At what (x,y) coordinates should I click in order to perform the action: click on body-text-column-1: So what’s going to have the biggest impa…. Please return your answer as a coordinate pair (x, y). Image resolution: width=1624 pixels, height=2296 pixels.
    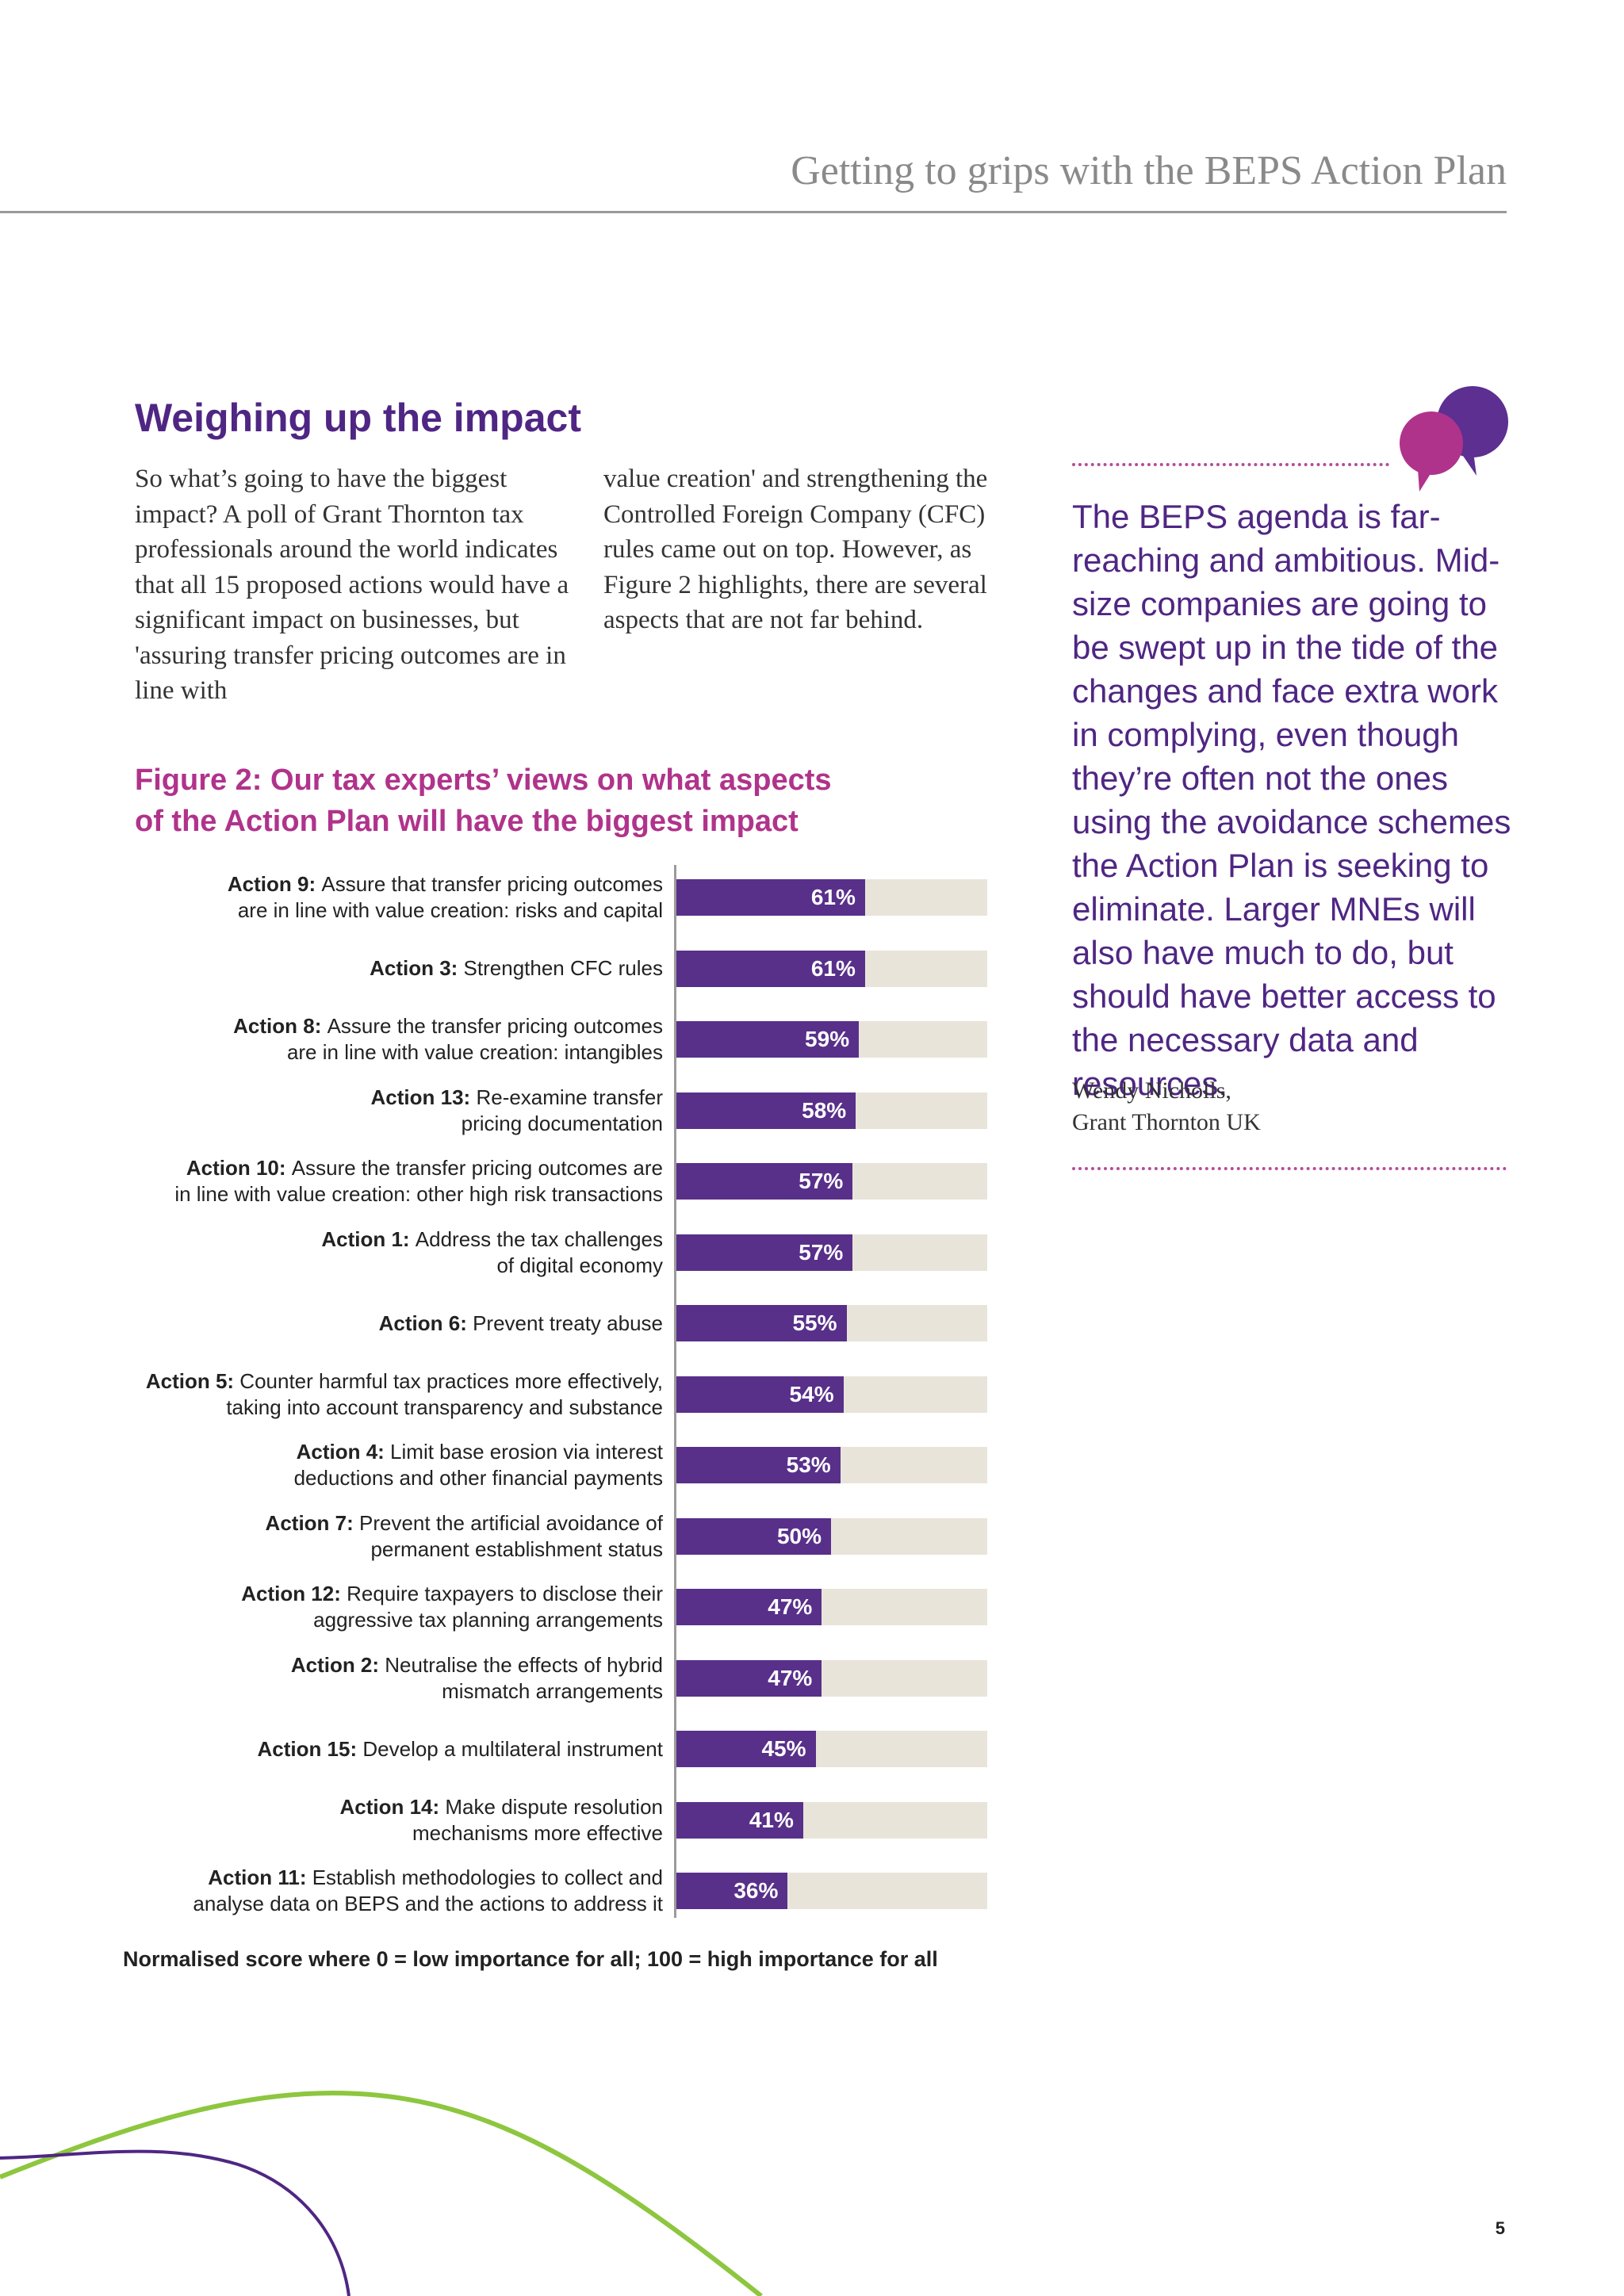
    Looking at the image, I should click on (352, 585).